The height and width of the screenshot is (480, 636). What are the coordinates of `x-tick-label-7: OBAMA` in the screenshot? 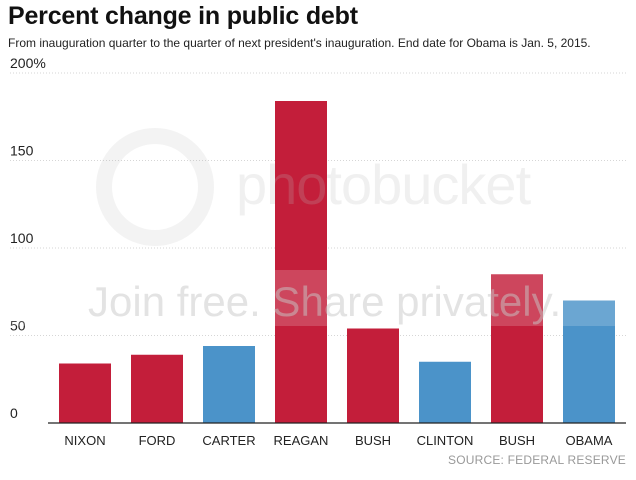 It's located at (589, 440).